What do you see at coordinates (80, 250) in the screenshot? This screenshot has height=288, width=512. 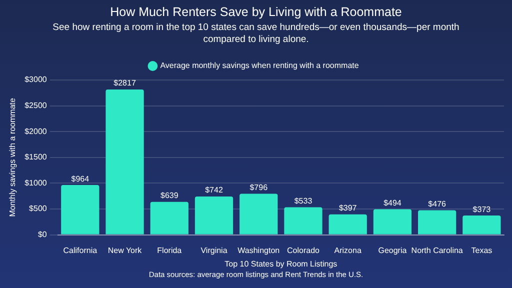 I see `x-tick-label: California` at bounding box center [80, 250].